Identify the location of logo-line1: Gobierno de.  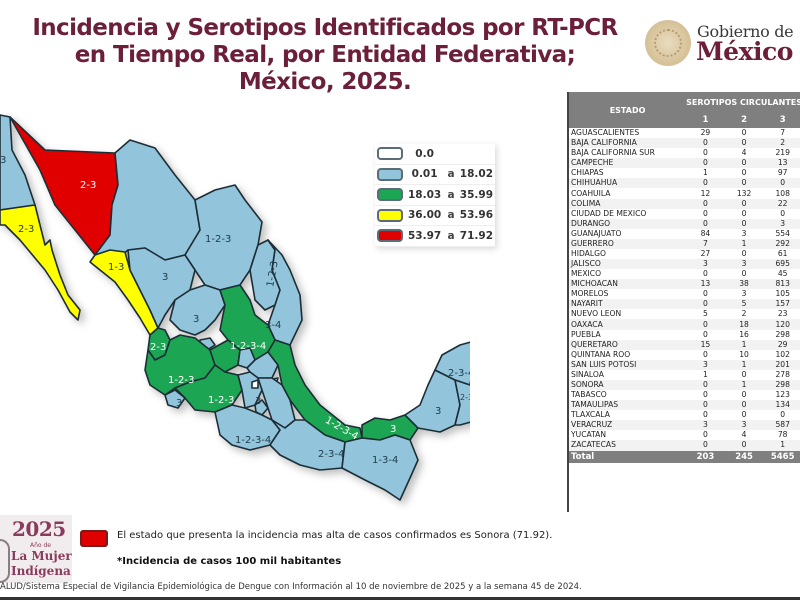
(745, 31).